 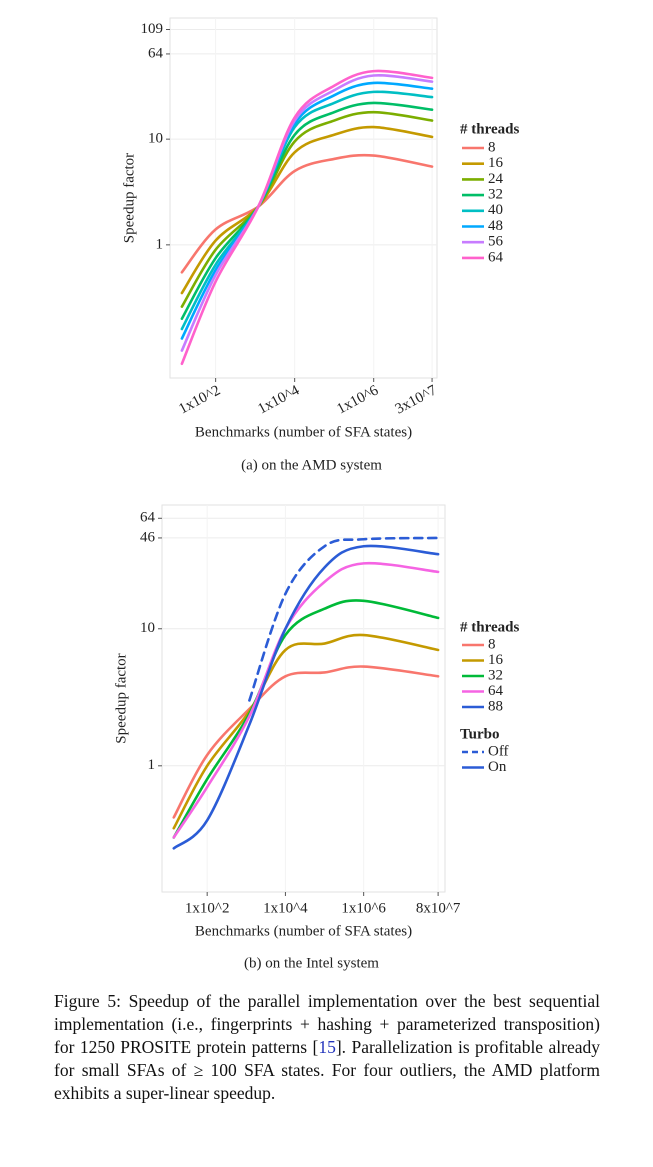 I want to click on legend-label: On, so click(x=497, y=767).